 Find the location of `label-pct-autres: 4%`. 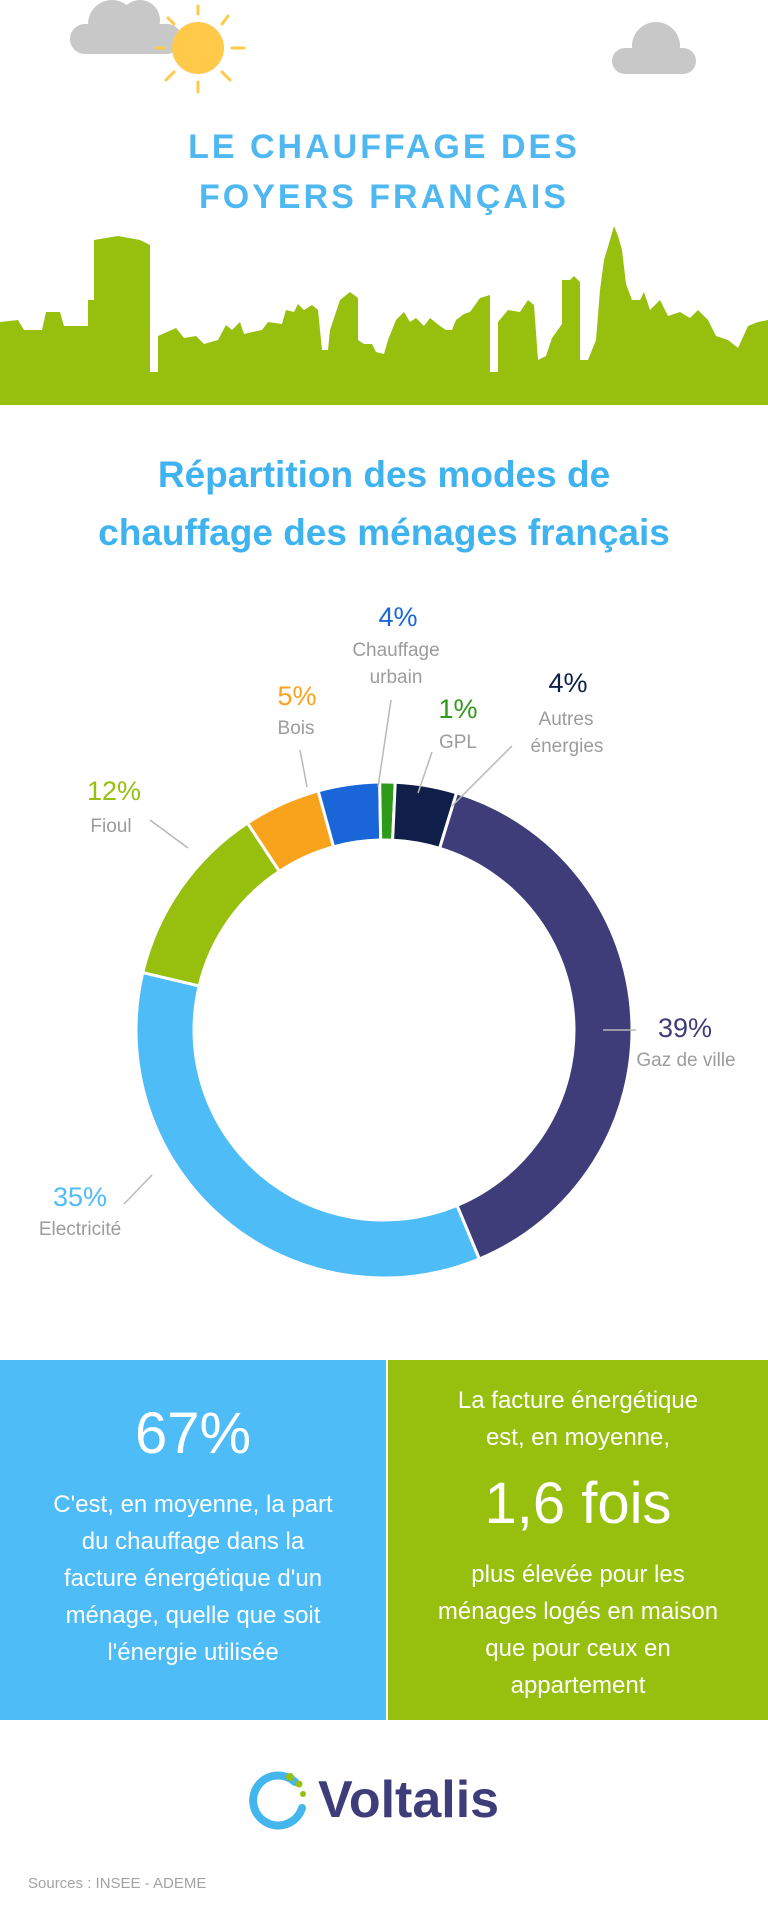

label-pct-autres: 4% is located at coordinates (567, 683).